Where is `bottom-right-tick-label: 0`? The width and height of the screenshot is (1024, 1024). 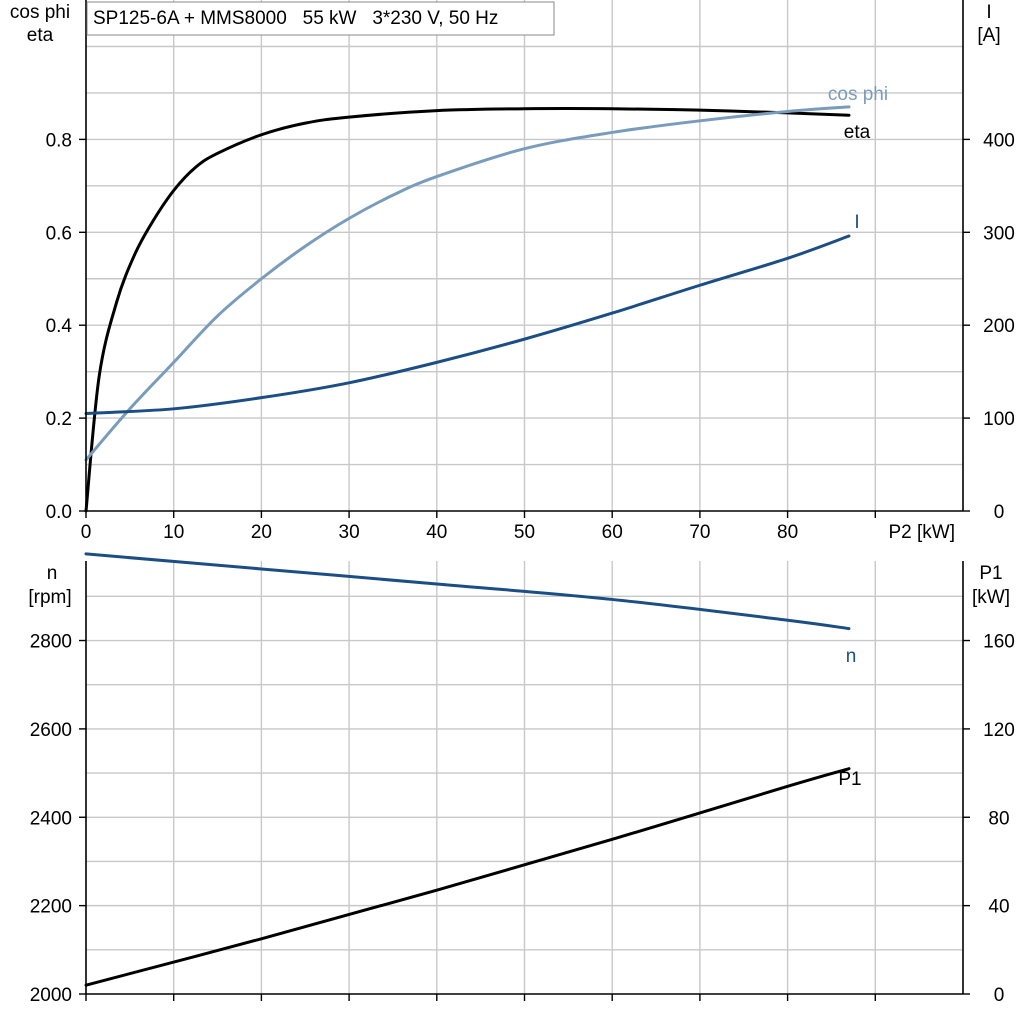
bottom-right-tick-label: 0 is located at coordinates (999, 995).